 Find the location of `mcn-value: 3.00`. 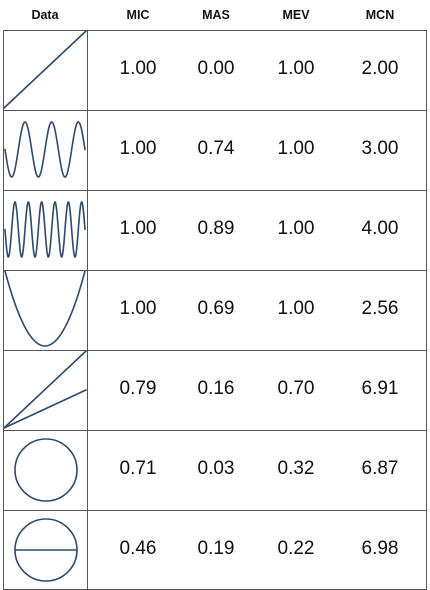

mcn-value: 3.00 is located at coordinates (380, 148).